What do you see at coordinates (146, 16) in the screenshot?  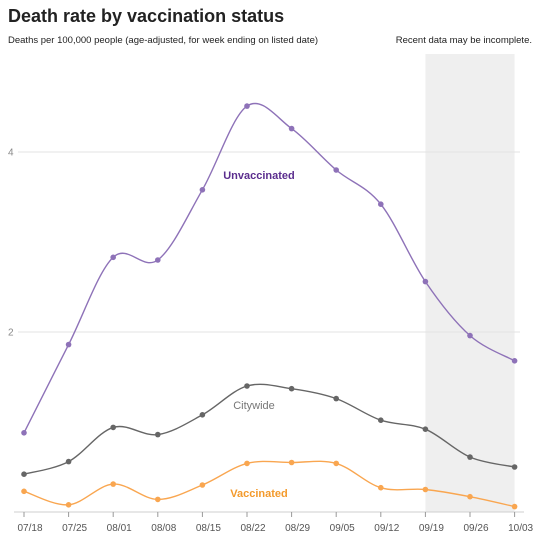 I see `chart-title: Death rate by vaccination status` at bounding box center [146, 16].